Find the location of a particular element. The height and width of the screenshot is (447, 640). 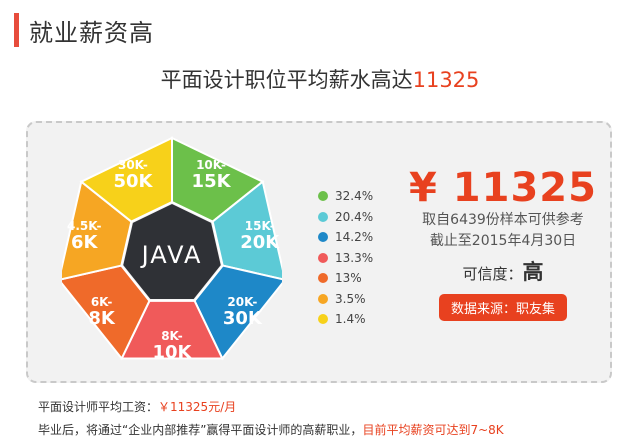

segment-range-start: 4.5K- is located at coordinates (84, 226).